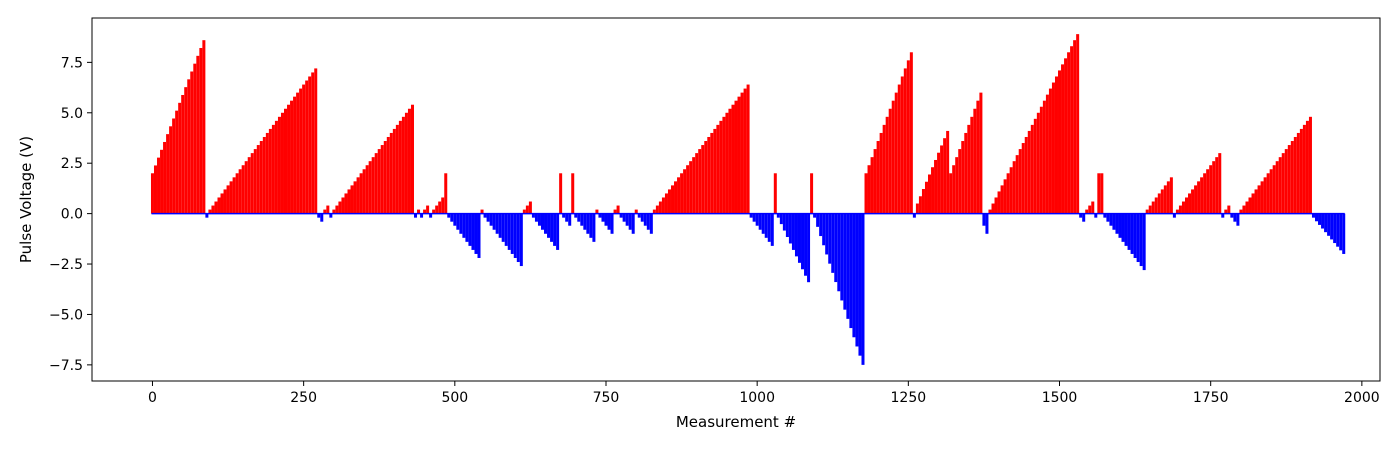 This screenshot has width=1400, height=450. I want to click on y-axis-ticks: −7.5 −5.0 −2.5 0.0 2.5 5.0 7.5, so click(70, 214).